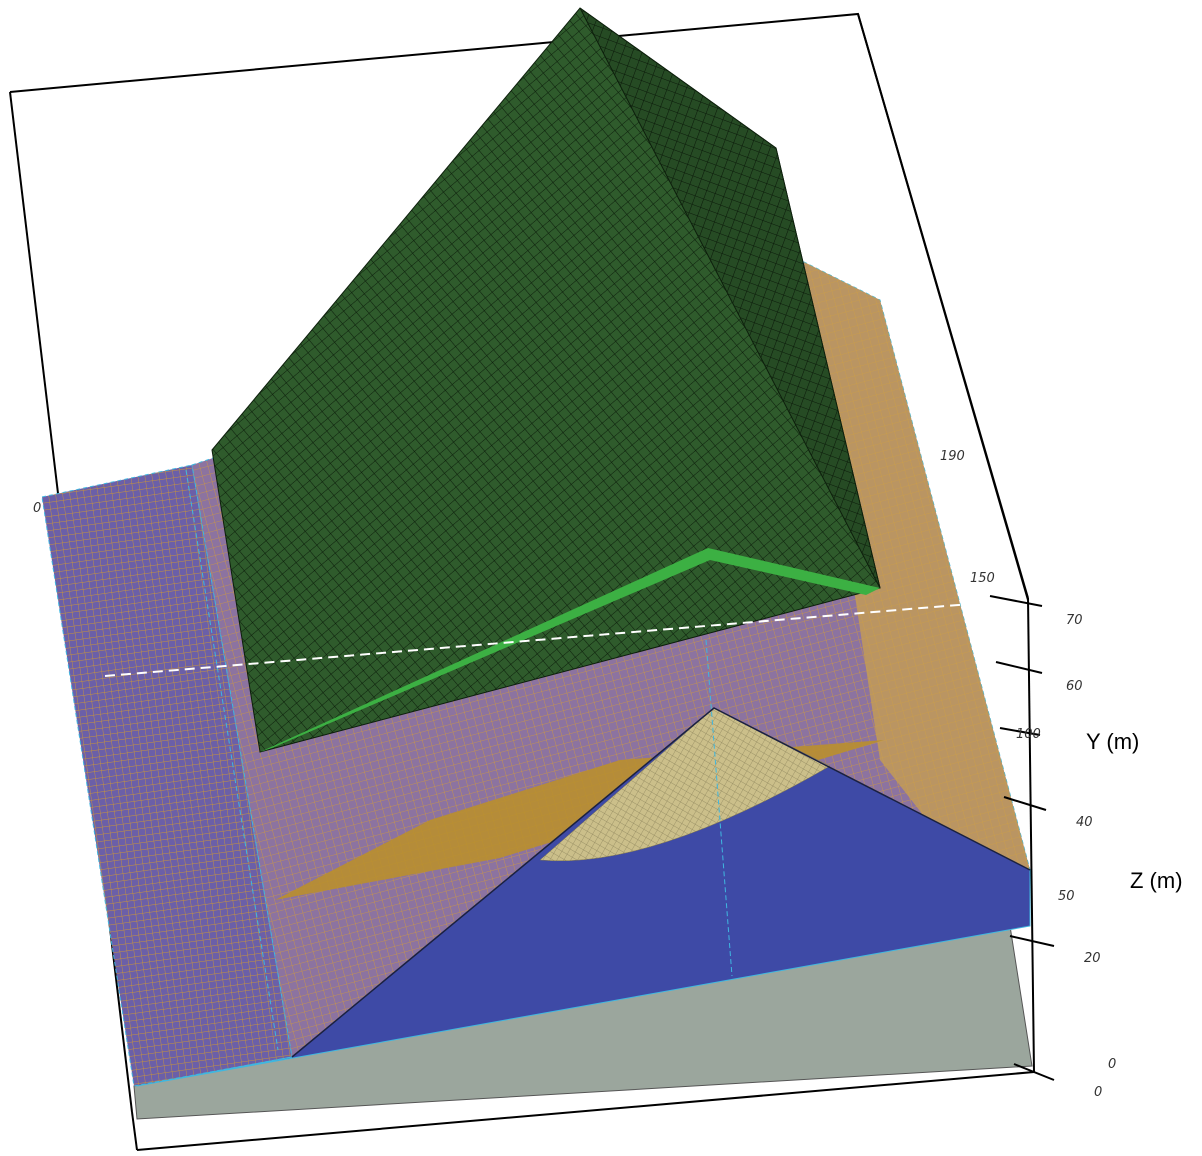 The image size is (1202, 1156). What do you see at coordinates (719, 808) in the screenshot?
I see `center-guide-line` at bounding box center [719, 808].